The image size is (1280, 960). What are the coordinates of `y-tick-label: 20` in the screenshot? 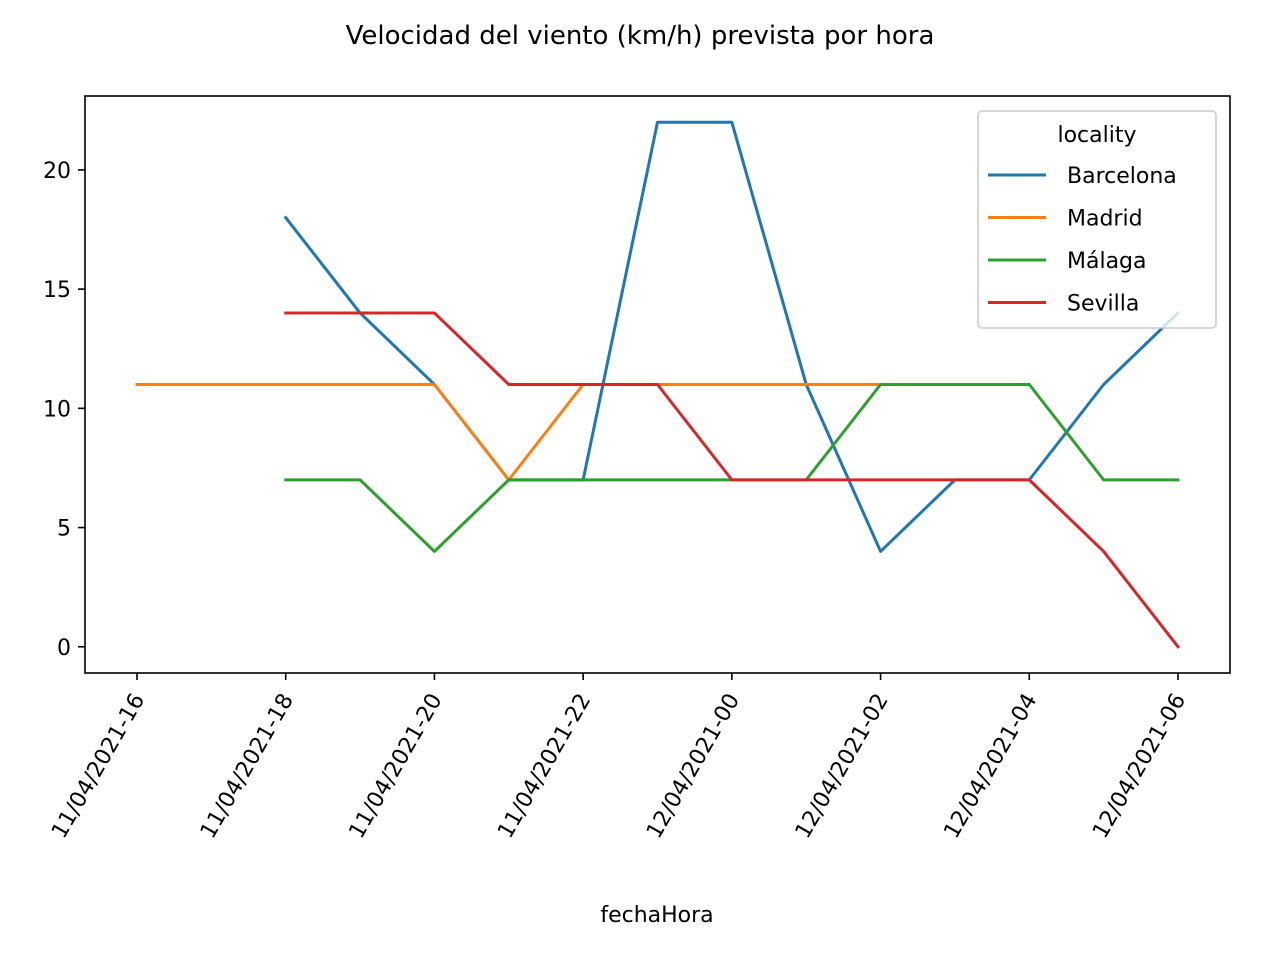 It's located at (57, 171).